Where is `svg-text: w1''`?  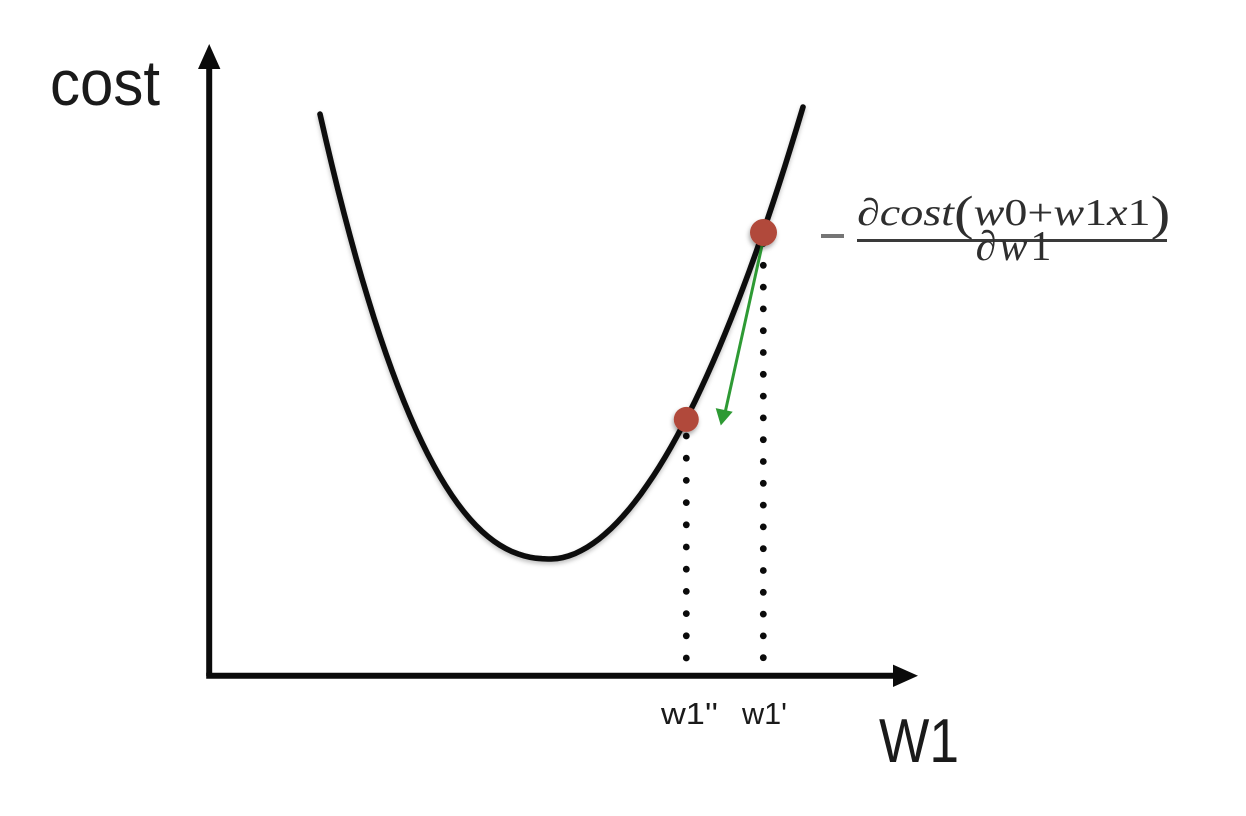 svg-text: w1'' is located at coordinates (689, 713).